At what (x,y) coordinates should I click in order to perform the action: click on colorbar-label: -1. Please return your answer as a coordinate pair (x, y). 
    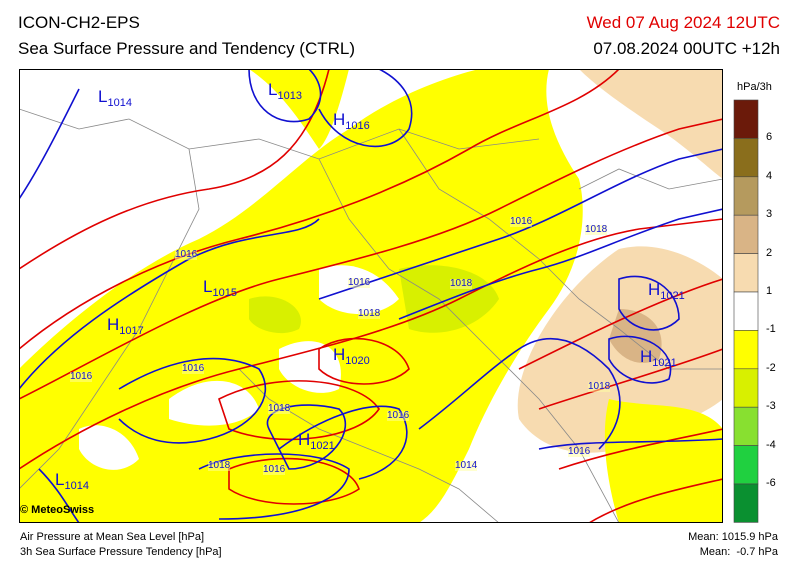
    Looking at the image, I should click on (771, 329).